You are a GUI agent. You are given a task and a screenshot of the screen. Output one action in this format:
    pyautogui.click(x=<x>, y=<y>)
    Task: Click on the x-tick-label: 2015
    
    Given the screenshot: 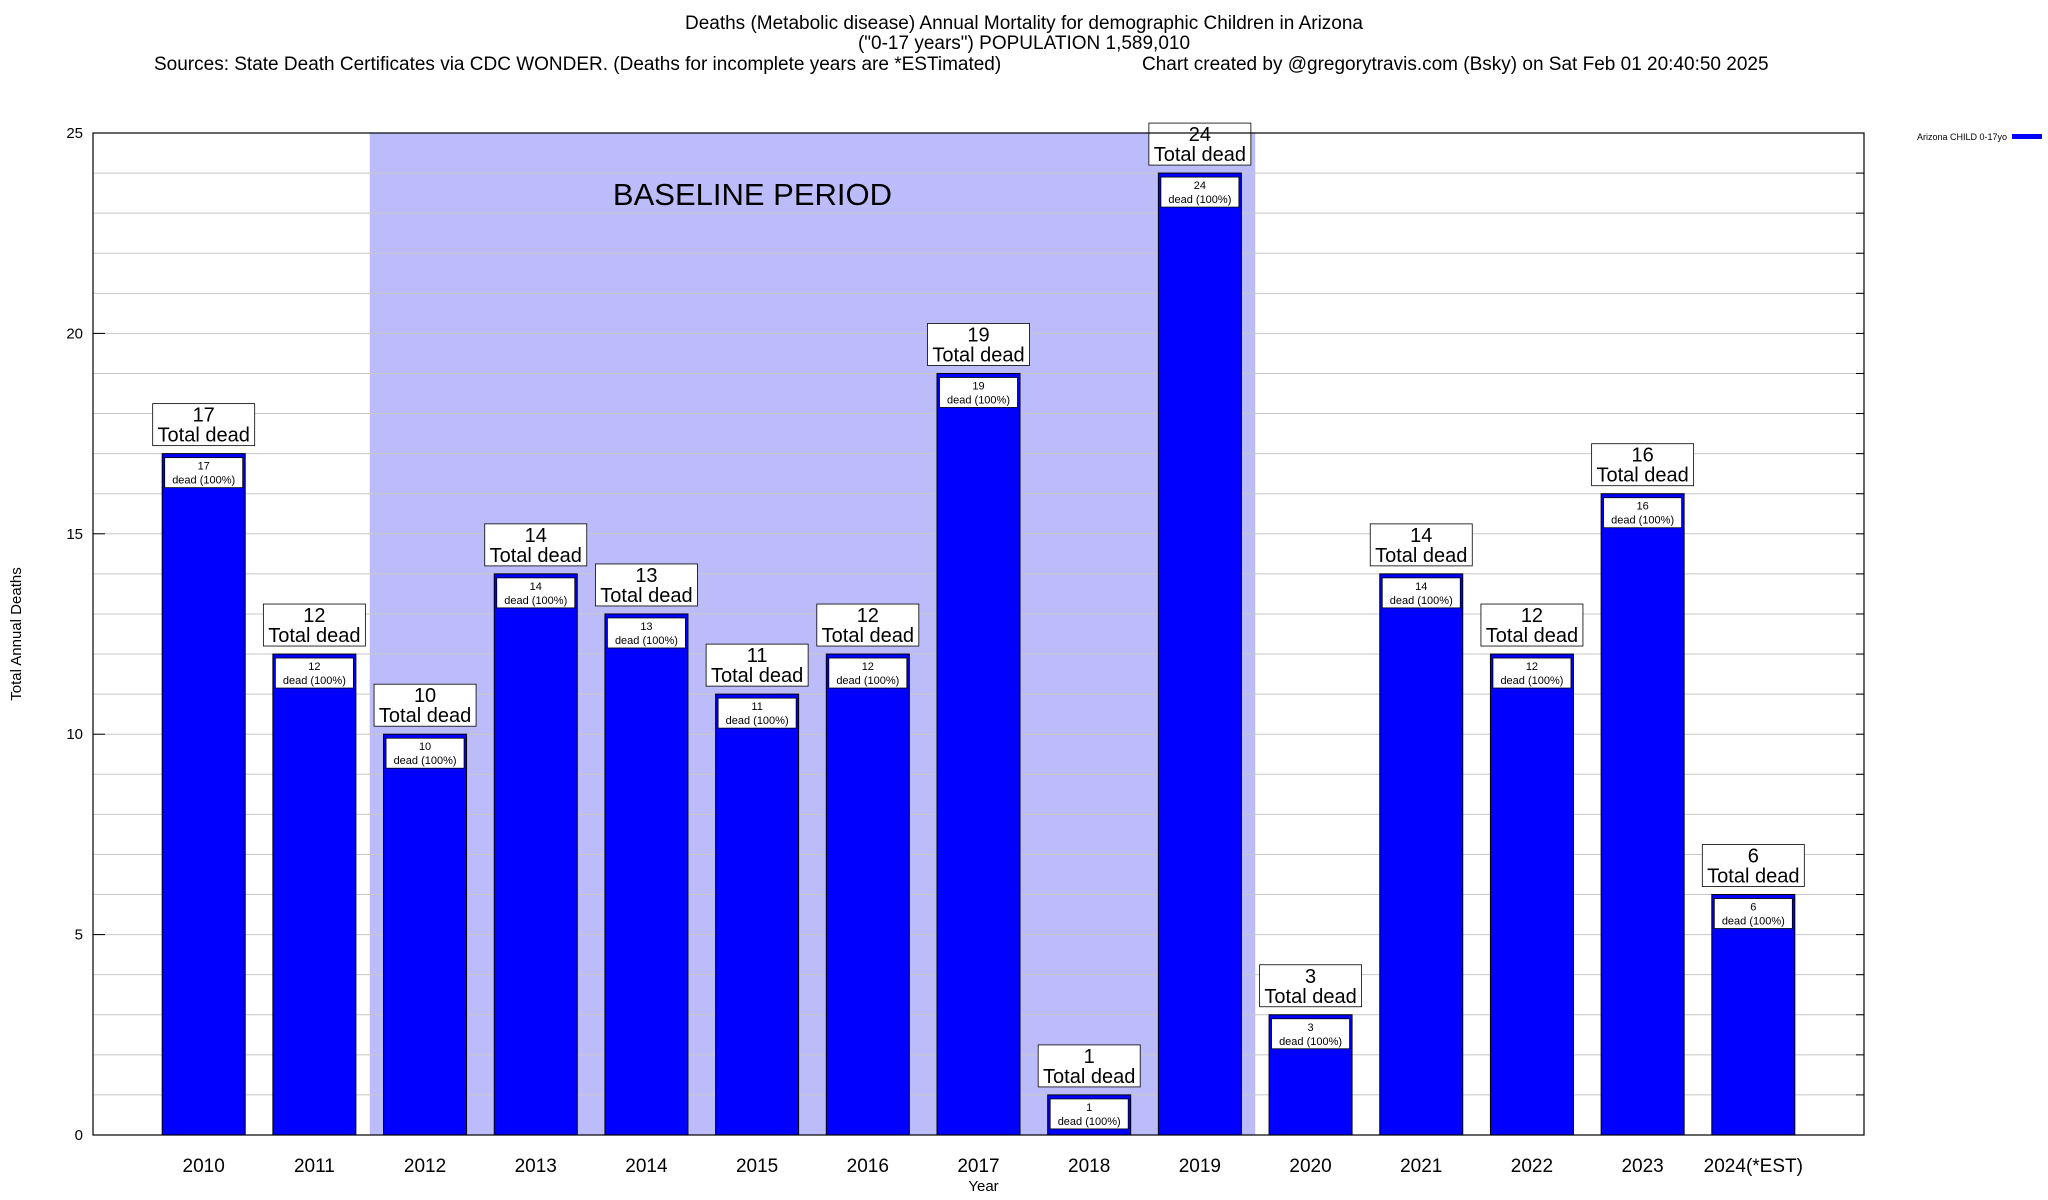 What is the action you would take?
    pyautogui.click(x=757, y=1166)
    